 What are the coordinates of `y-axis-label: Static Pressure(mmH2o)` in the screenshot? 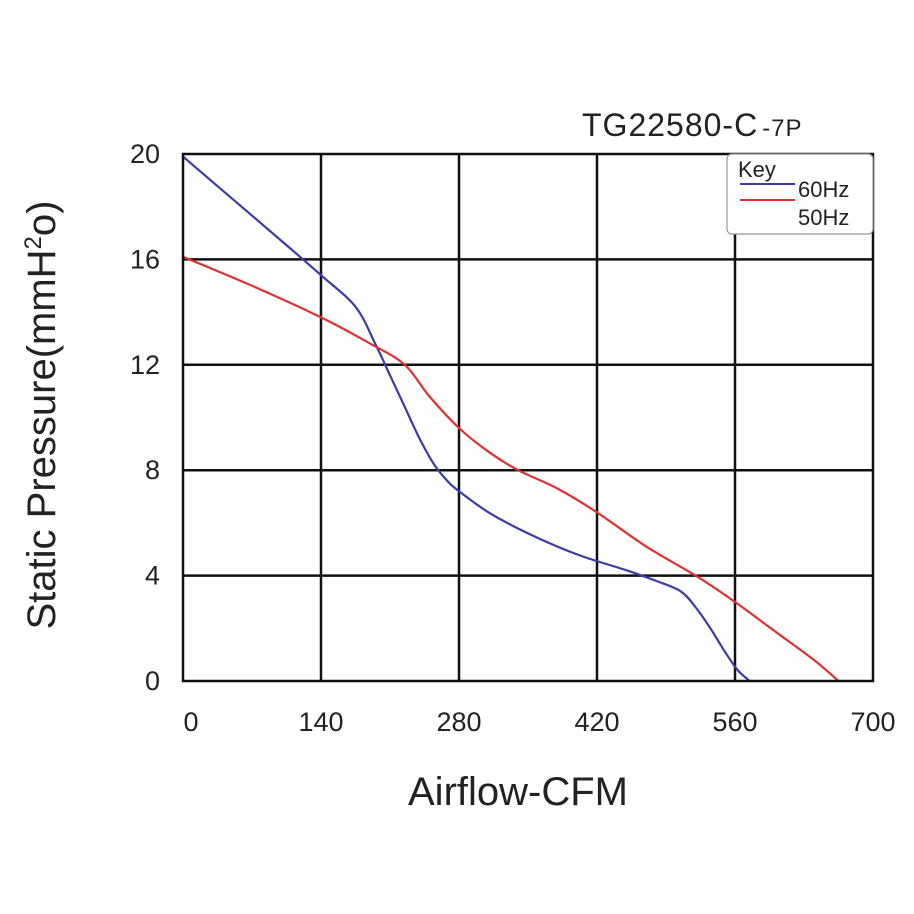 It's located at (42, 415).